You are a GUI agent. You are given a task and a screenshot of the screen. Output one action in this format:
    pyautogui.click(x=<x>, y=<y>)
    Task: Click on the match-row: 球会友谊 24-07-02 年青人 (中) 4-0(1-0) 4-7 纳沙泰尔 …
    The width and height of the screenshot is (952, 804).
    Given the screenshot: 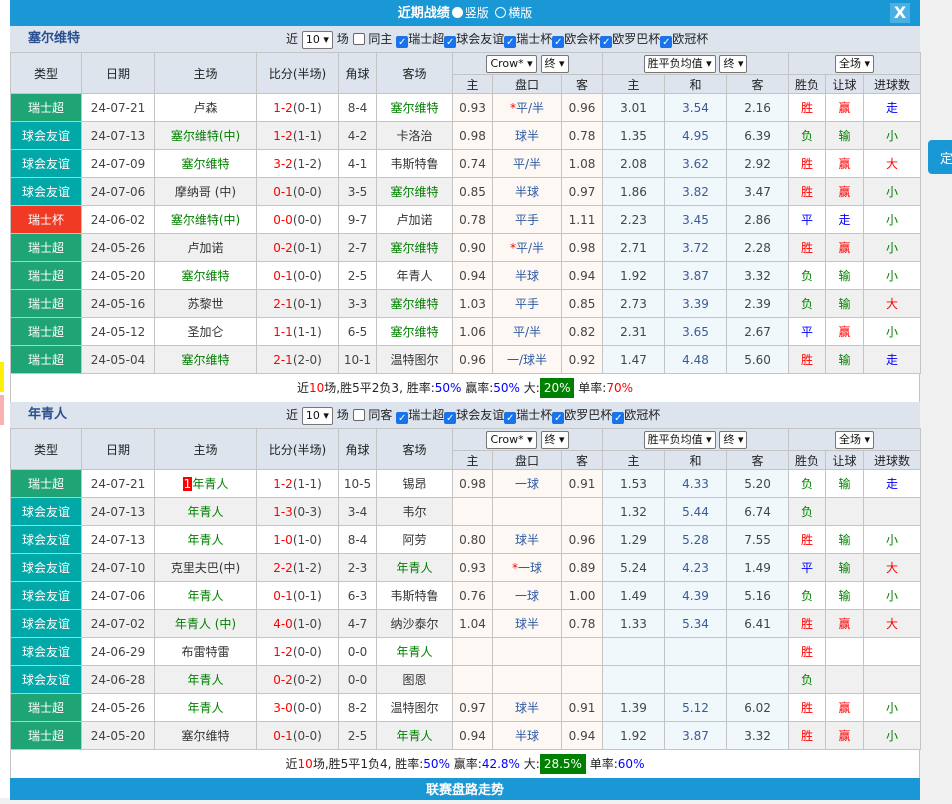 What is the action you would take?
    pyautogui.click(x=466, y=623)
    